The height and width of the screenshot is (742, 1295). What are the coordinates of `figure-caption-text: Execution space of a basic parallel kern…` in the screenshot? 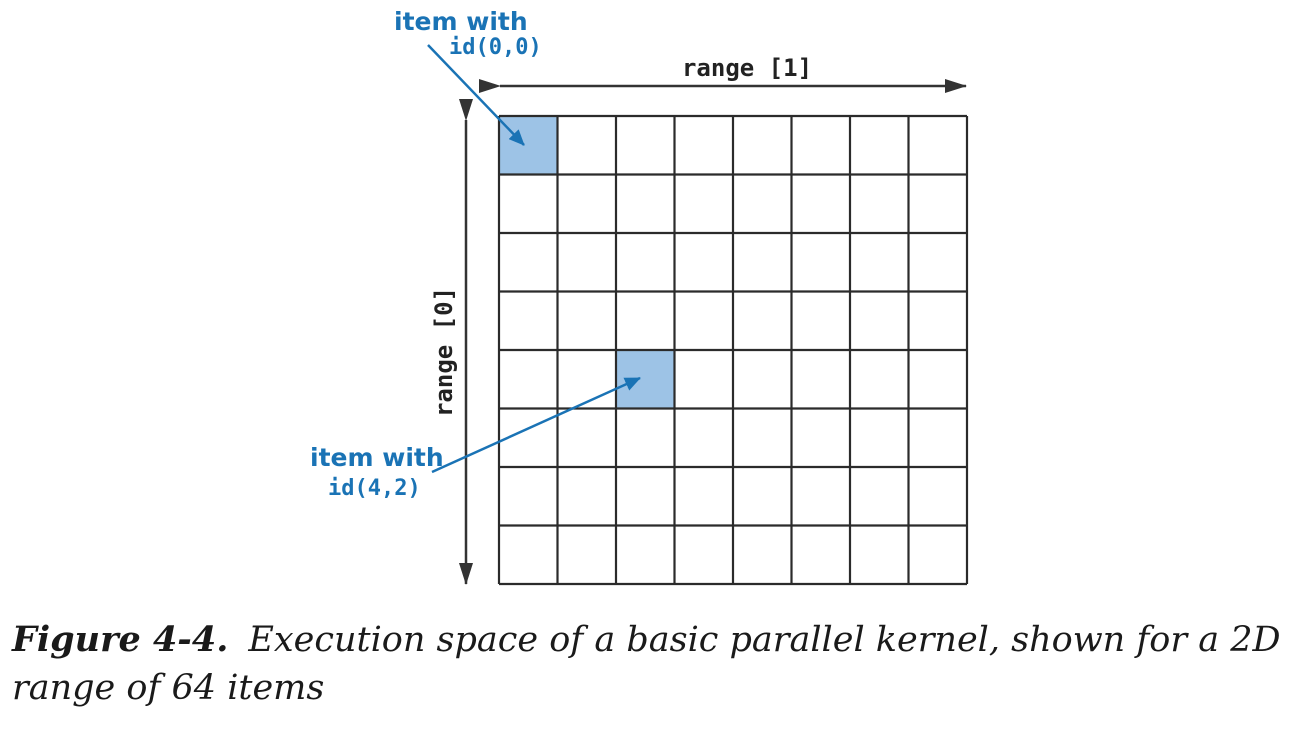 It's located at (646, 664).